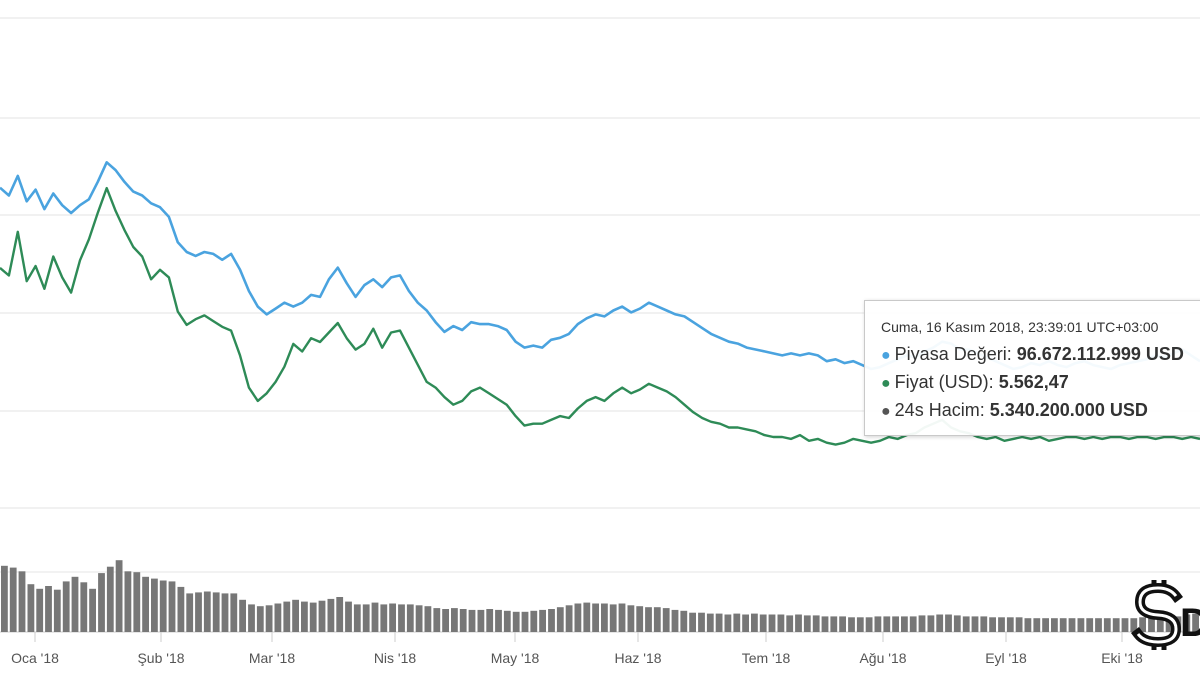  What do you see at coordinates (941, 382) in the screenshot?
I see `tooltip-label: Fiyat (USD)` at bounding box center [941, 382].